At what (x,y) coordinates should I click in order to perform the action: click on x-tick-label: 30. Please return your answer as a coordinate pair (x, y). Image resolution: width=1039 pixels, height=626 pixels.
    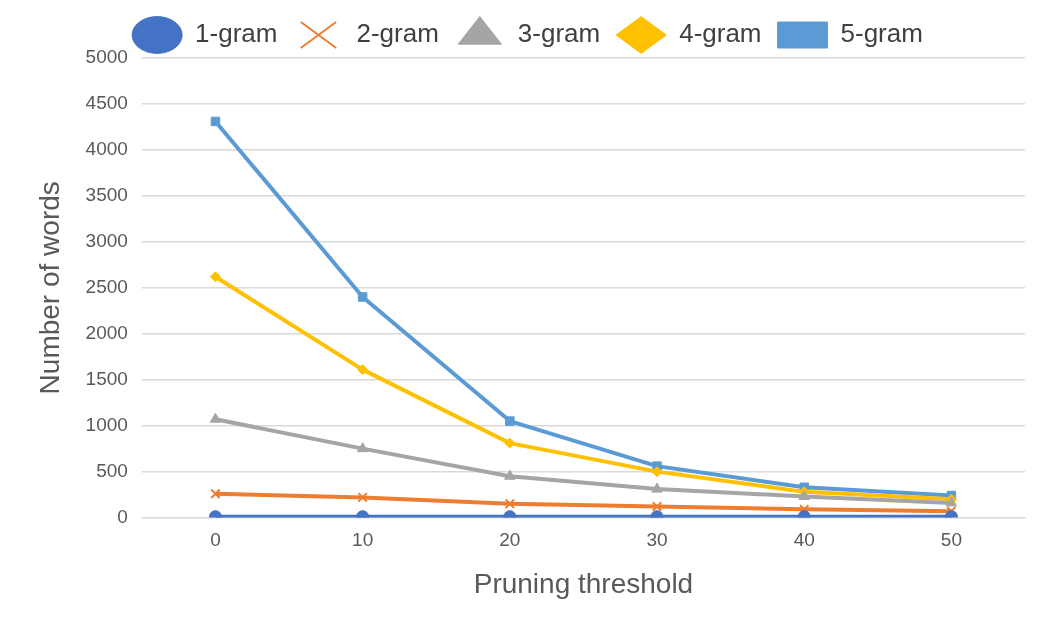
    Looking at the image, I should click on (657, 540).